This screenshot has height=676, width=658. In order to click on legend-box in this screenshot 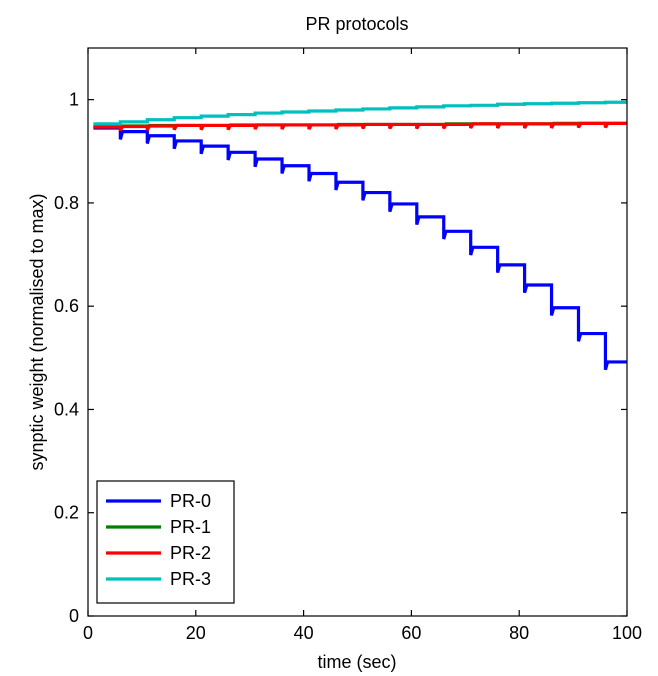, I will do `click(165, 542)`.